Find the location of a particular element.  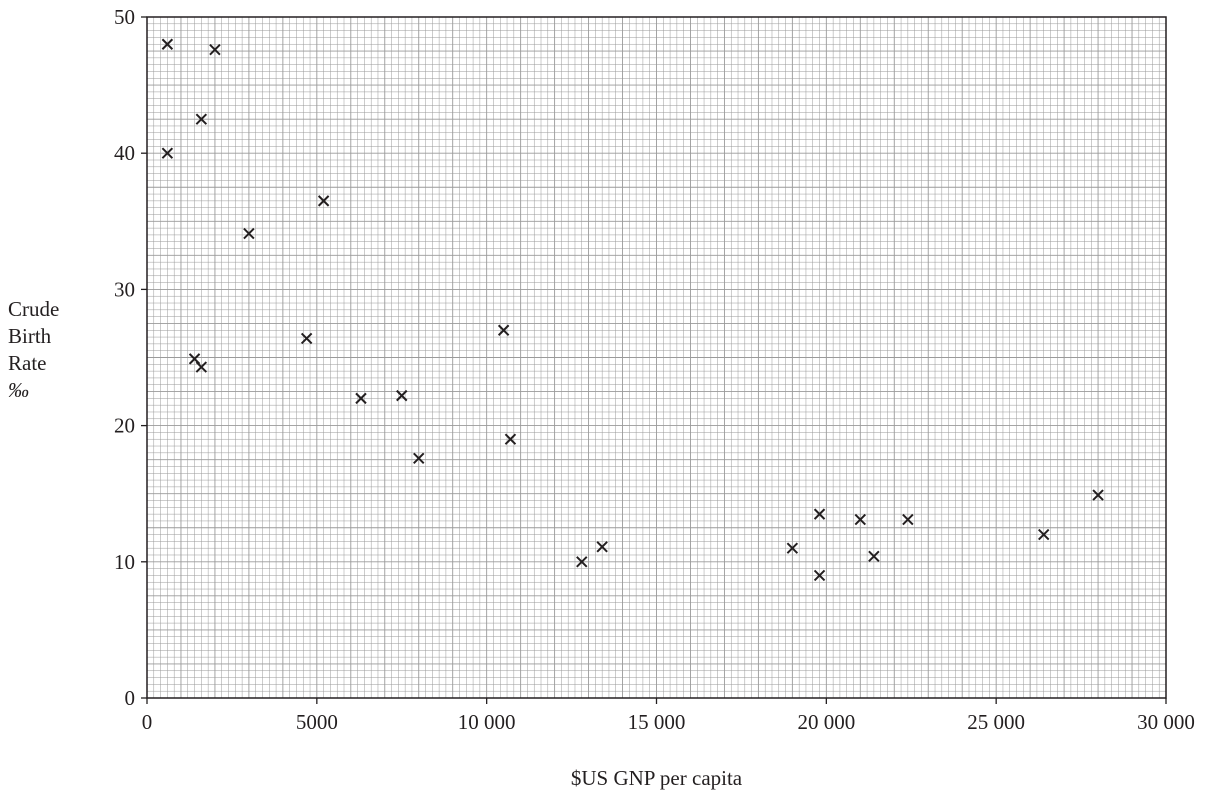

x-tick-label: 10 000 is located at coordinates (487, 722).